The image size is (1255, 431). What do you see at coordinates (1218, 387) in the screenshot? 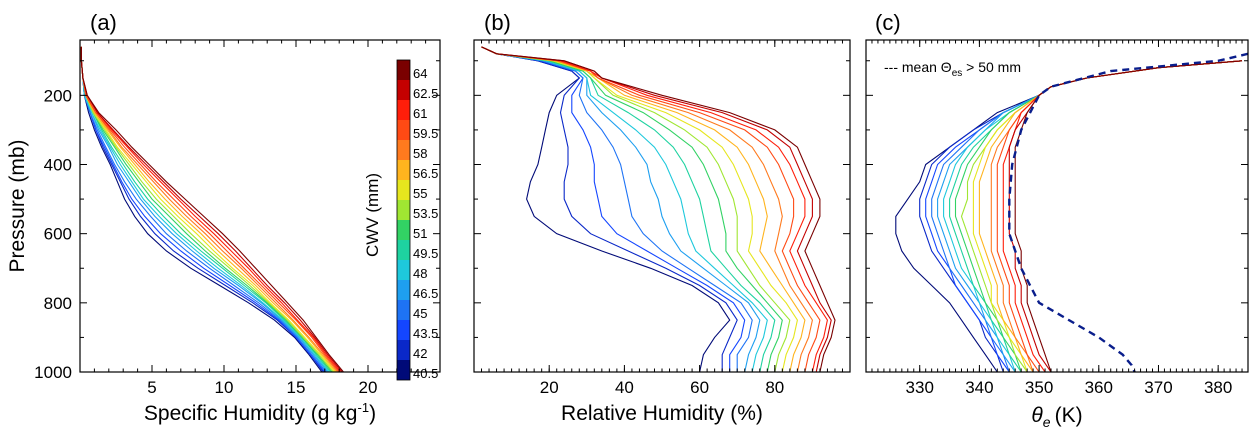
I see `x-tick-label: 380` at bounding box center [1218, 387].